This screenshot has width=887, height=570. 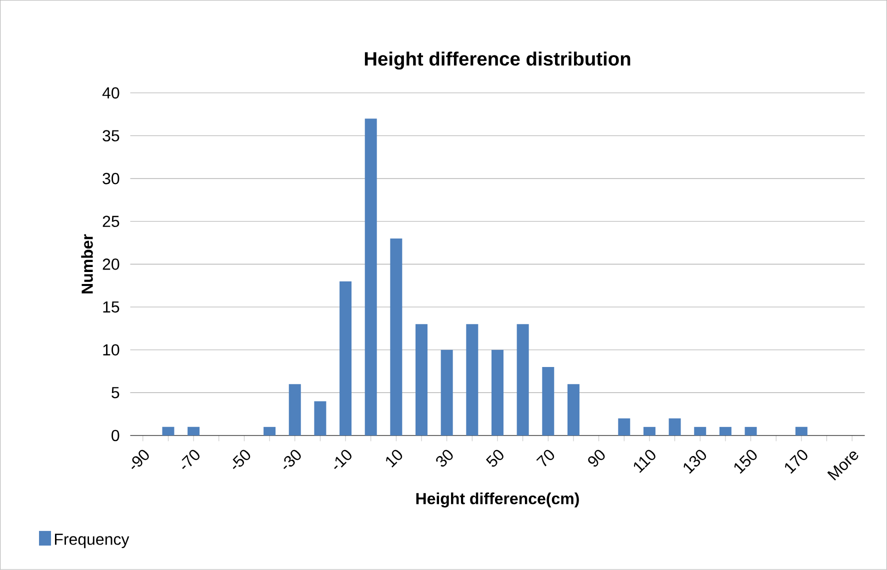 I want to click on x-tick-label: -10, so click(x=343, y=460).